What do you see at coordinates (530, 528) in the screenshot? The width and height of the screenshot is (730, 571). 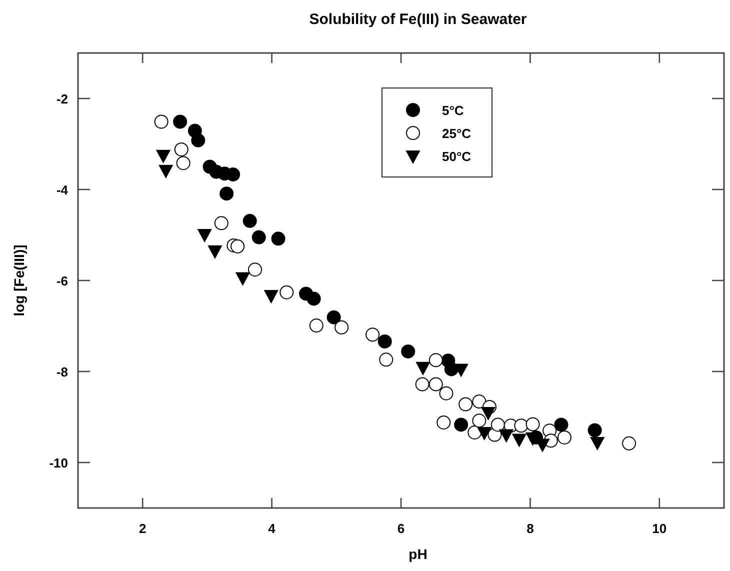 I see `x-tick-label: 8` at bounding box center [530, 528].